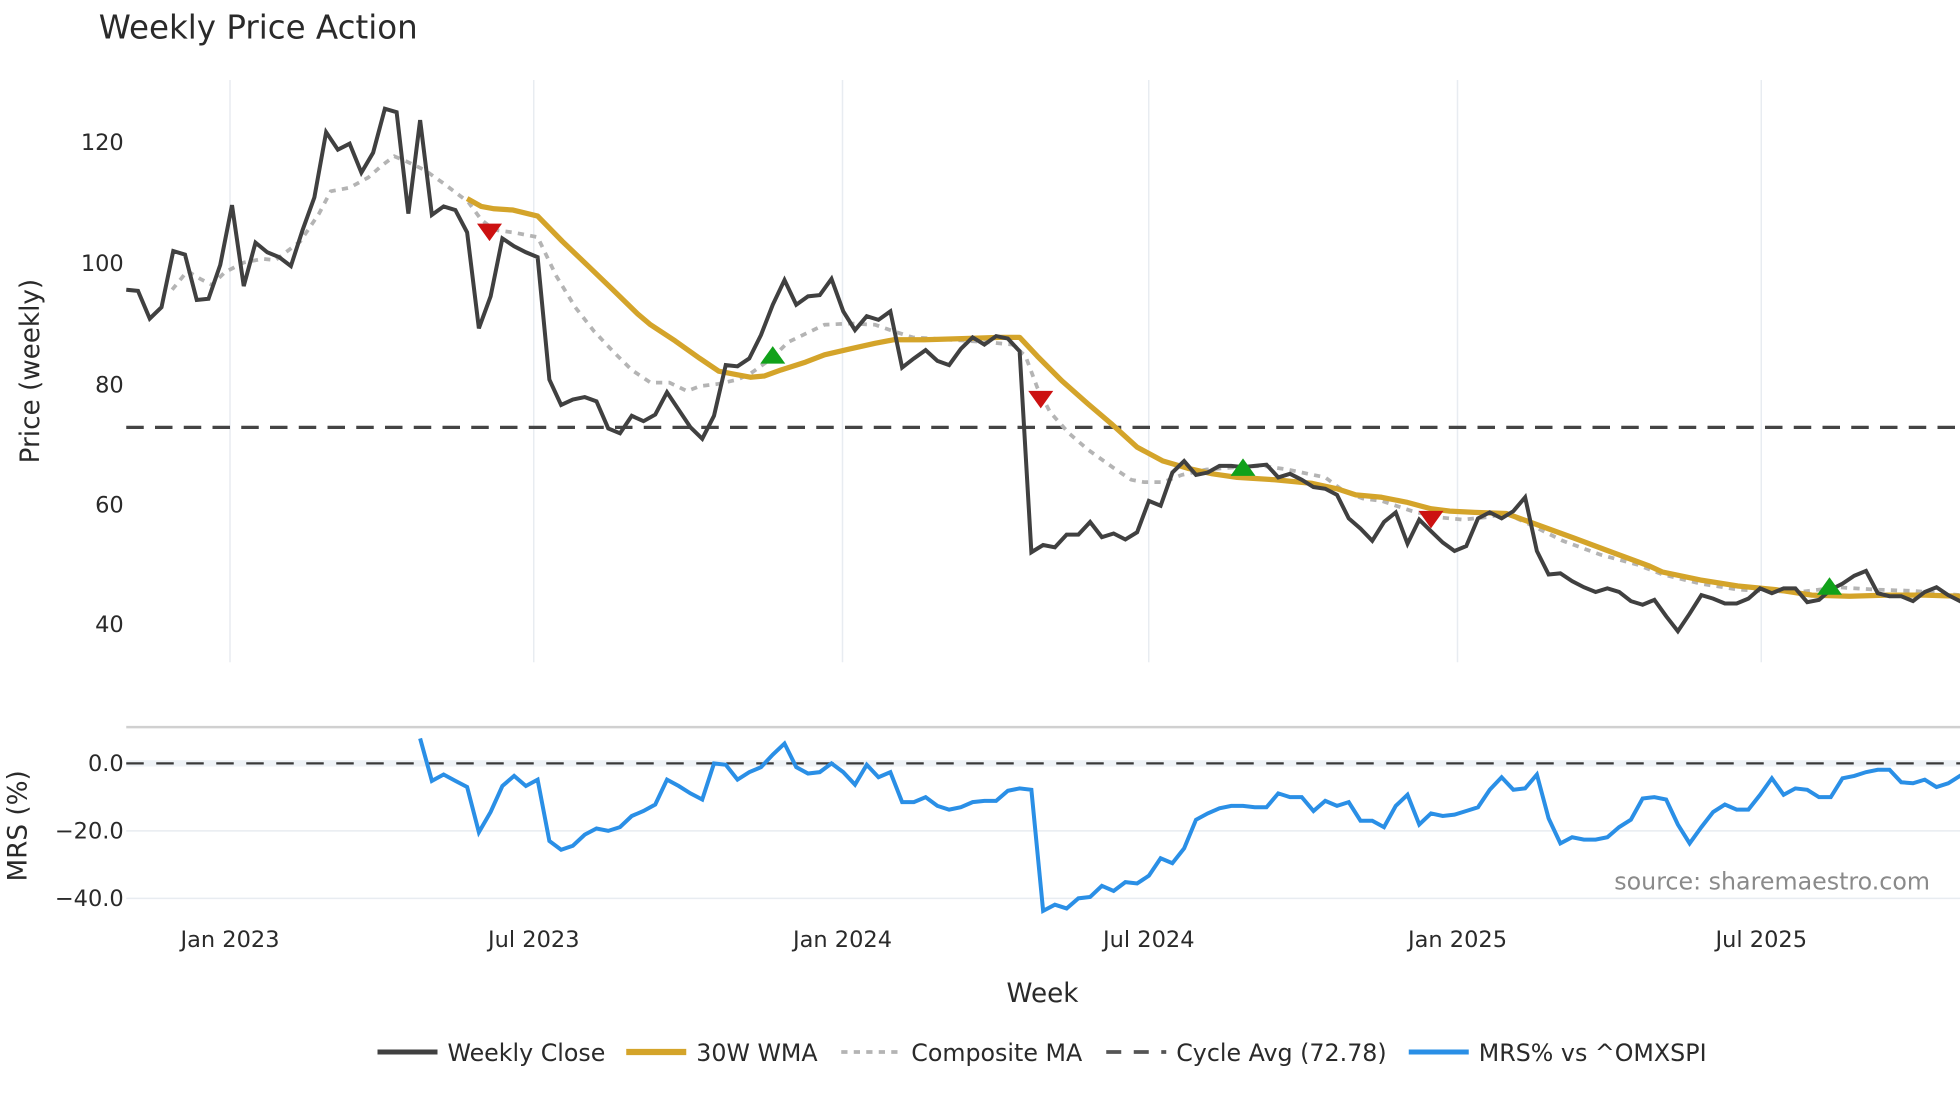 This screenshot has width=1960, height=1102. I want to click on price-tick-label: 100, so click(102, 264).